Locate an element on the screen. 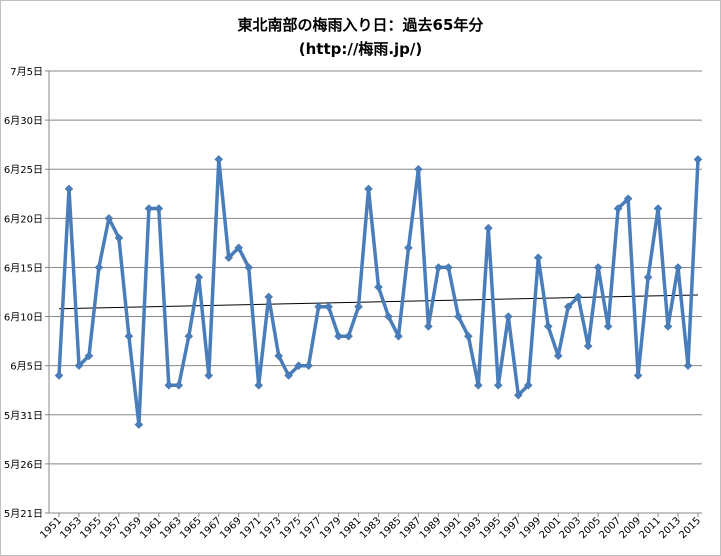  data-point-1952 is located at coordinates (69, 189).